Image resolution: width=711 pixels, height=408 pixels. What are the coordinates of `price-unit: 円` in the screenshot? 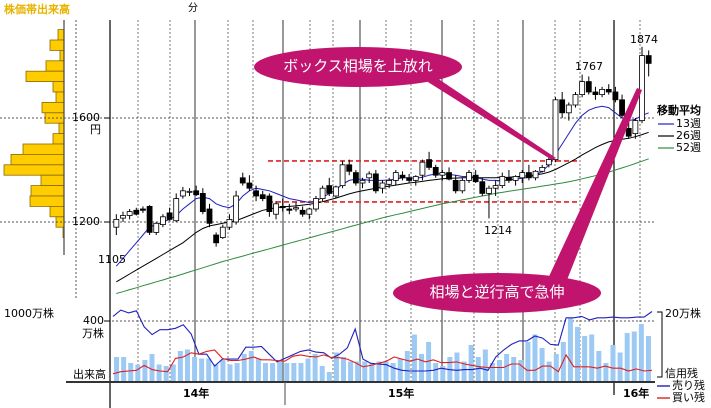 It's located at (95, 129).